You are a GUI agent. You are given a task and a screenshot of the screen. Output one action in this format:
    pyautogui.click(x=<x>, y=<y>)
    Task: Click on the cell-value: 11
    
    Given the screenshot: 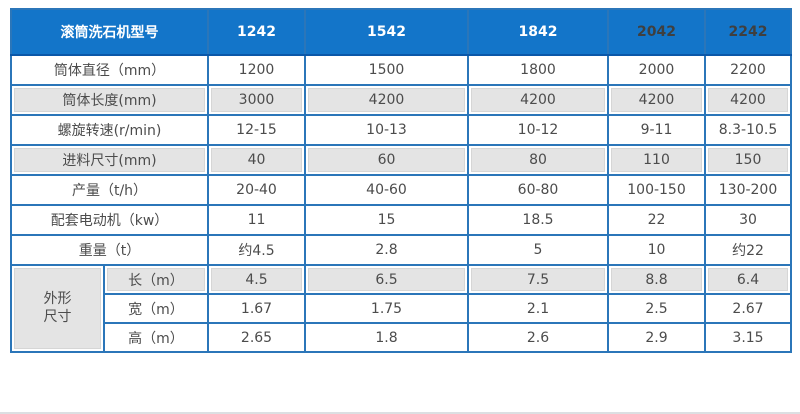 What is the action you would take?
    pyautogui.click(x=256, y=220)
    